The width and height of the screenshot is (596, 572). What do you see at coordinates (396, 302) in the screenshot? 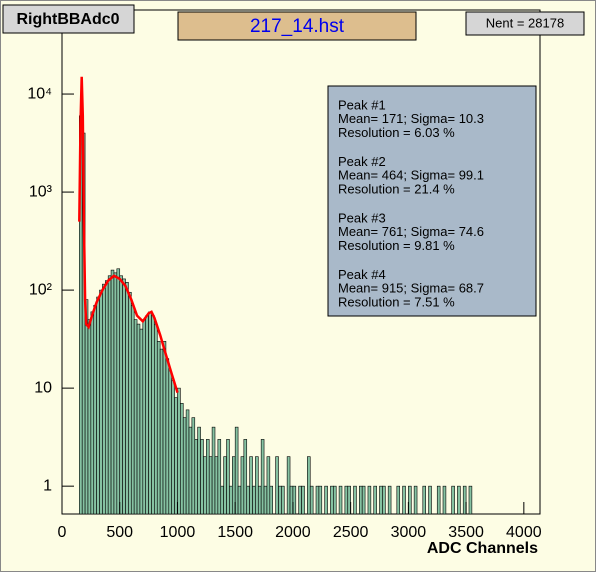
I see `stats-line: Resolution = 7.51 %` at bounding box center [396, 302].